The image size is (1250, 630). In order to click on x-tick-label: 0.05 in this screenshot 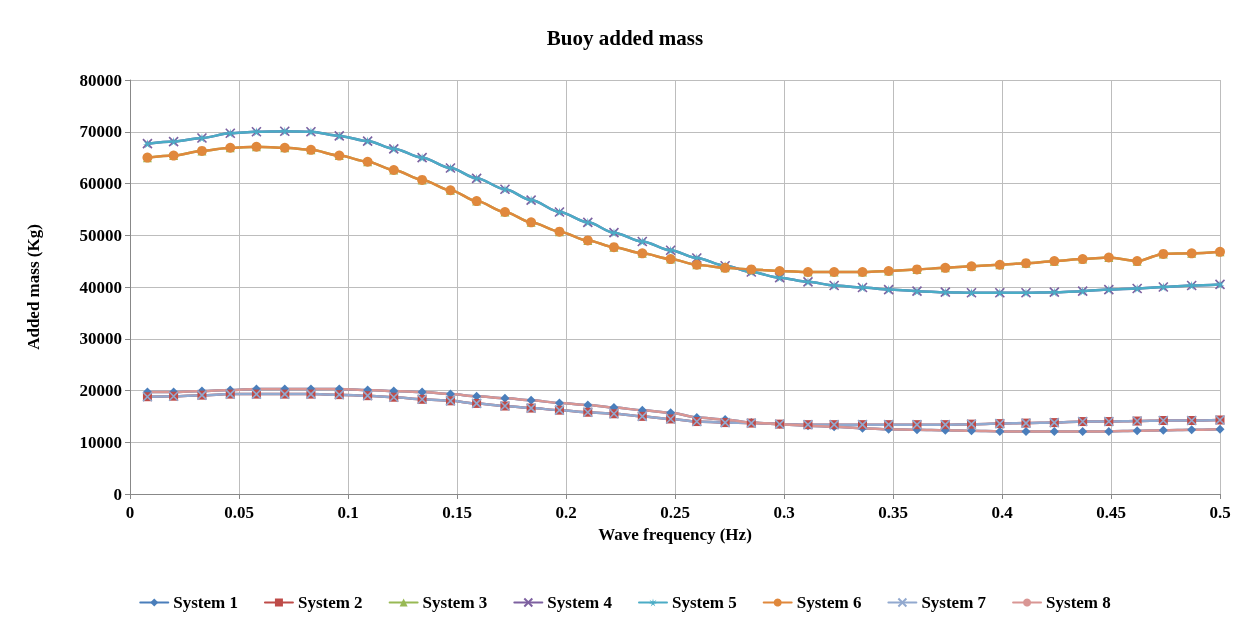, I will do `click(239, 512)`.